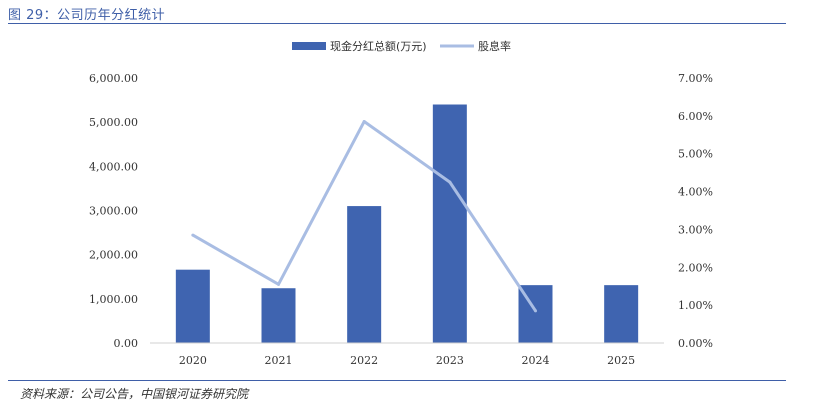  I want to click on bar-2020, so click(192, 306).